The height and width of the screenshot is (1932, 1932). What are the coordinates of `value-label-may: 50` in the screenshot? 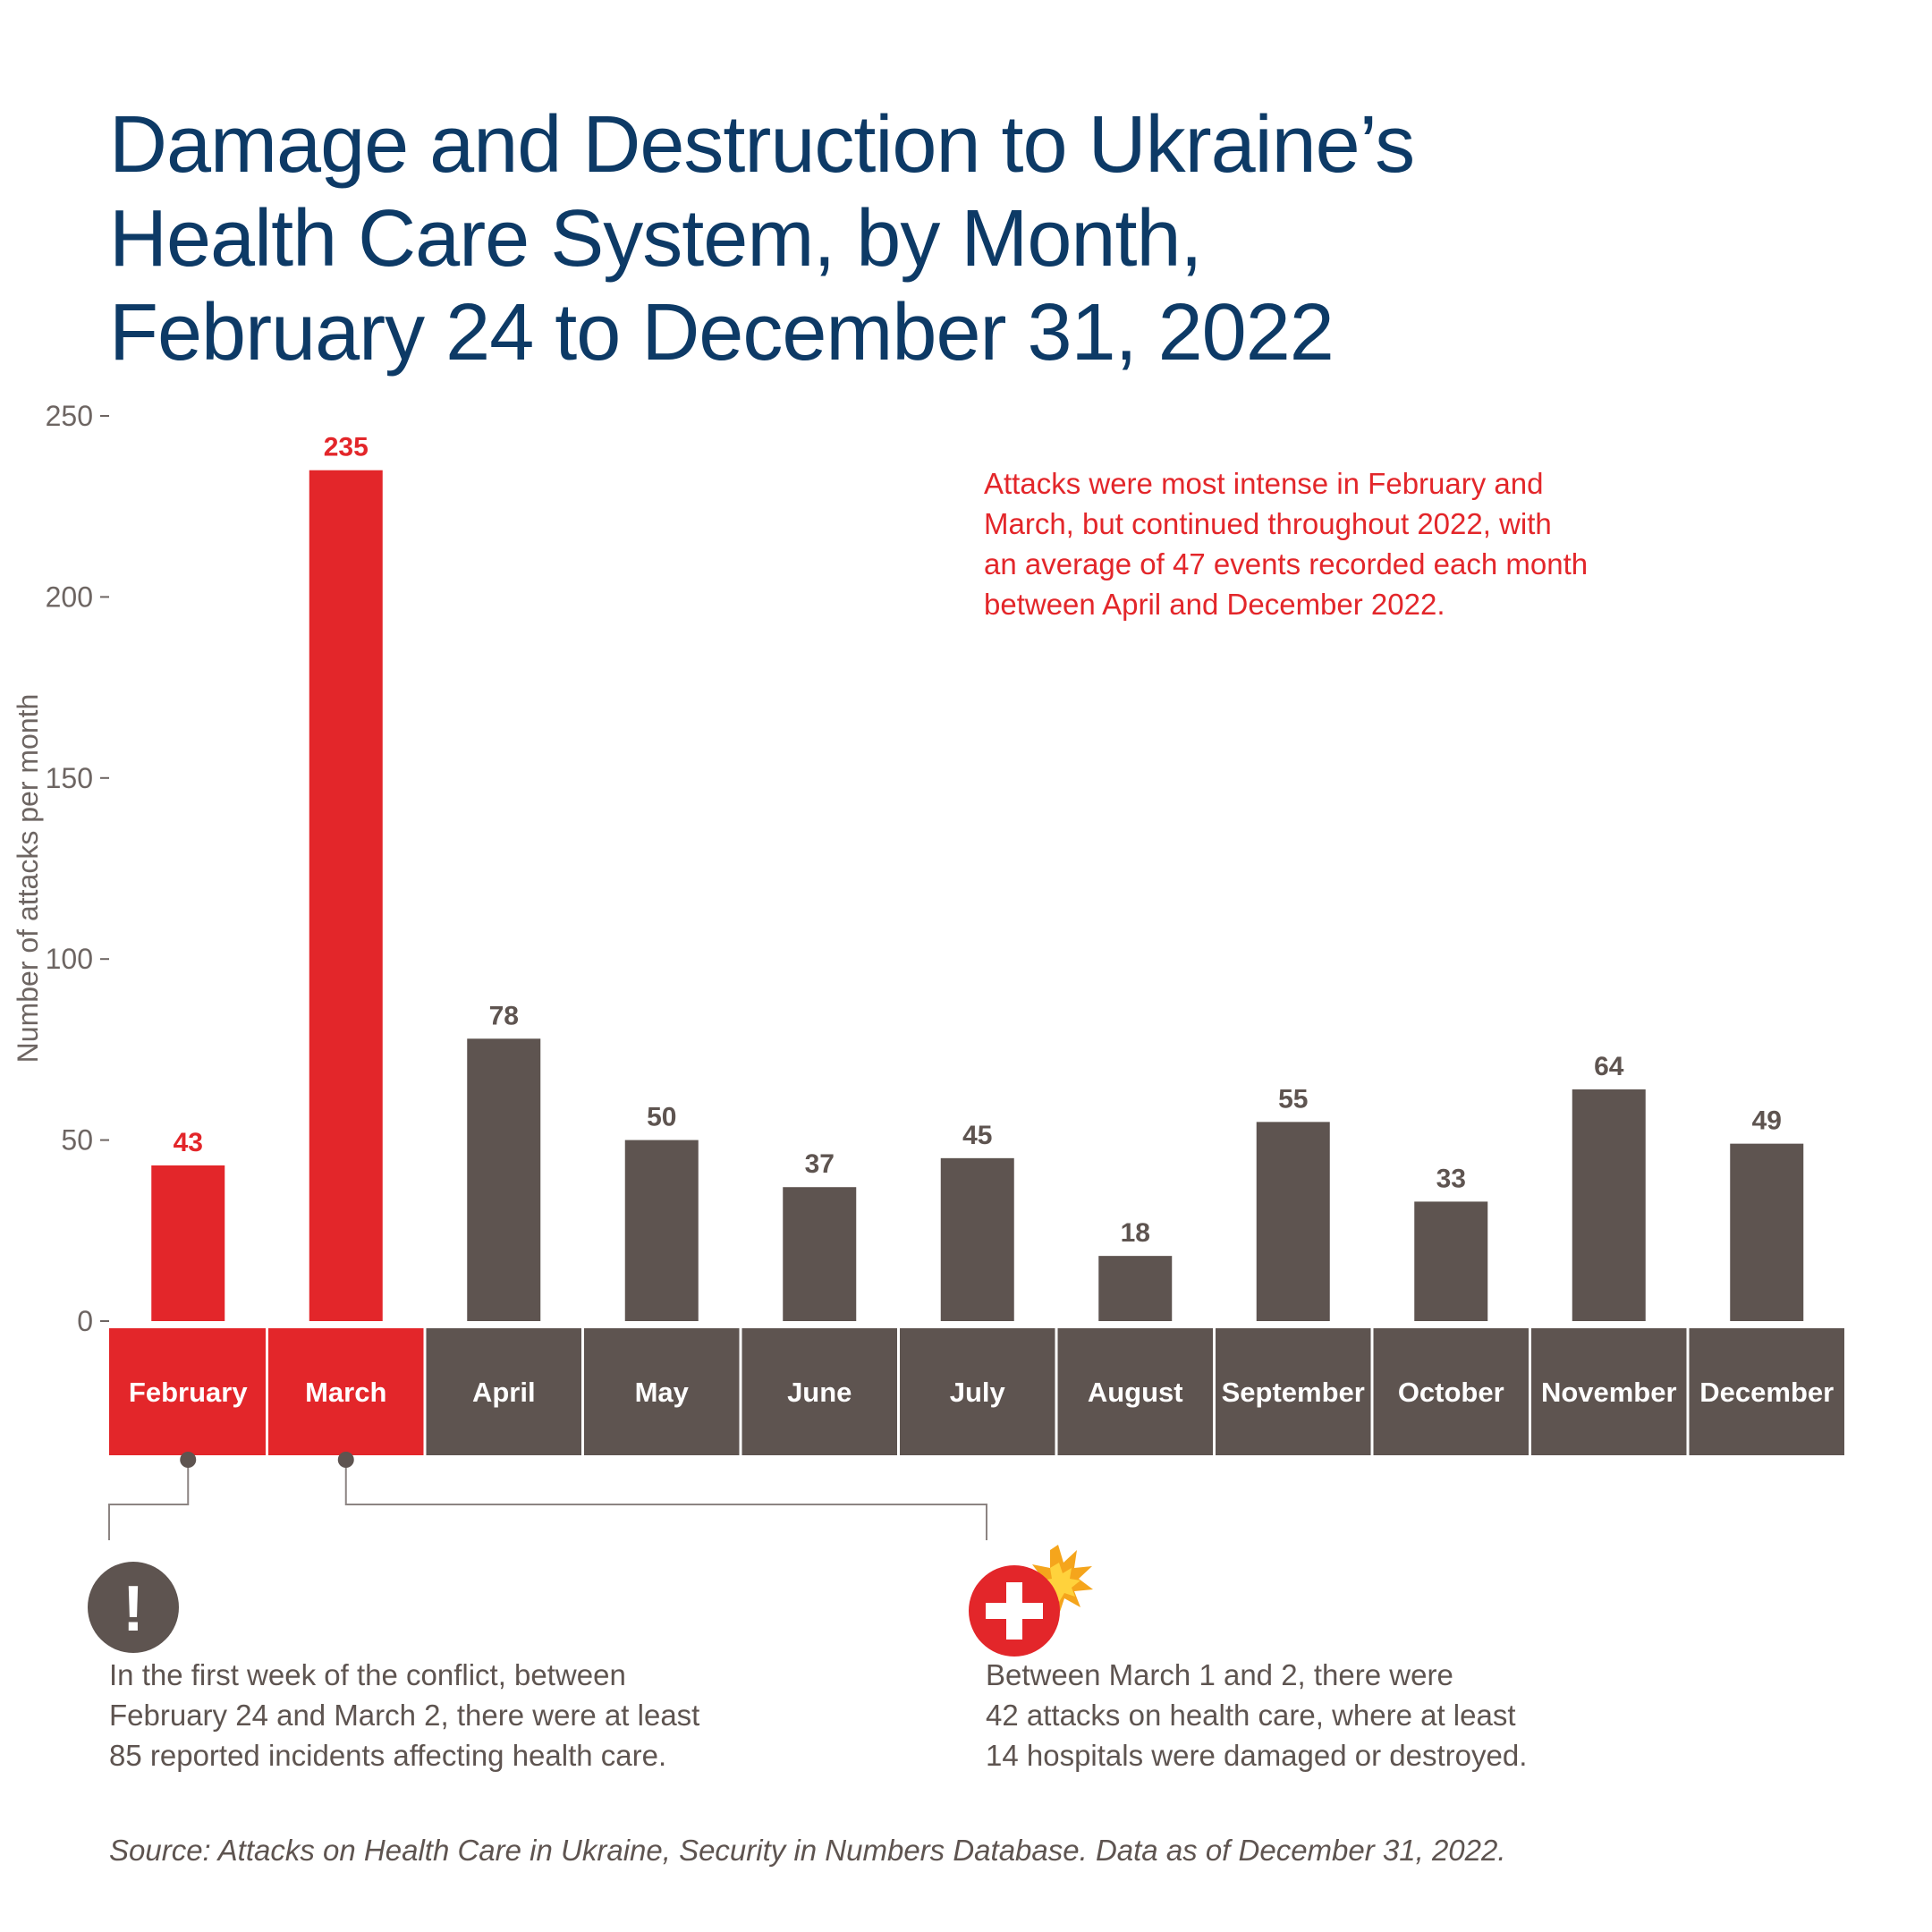 It's located at (661, 1117).